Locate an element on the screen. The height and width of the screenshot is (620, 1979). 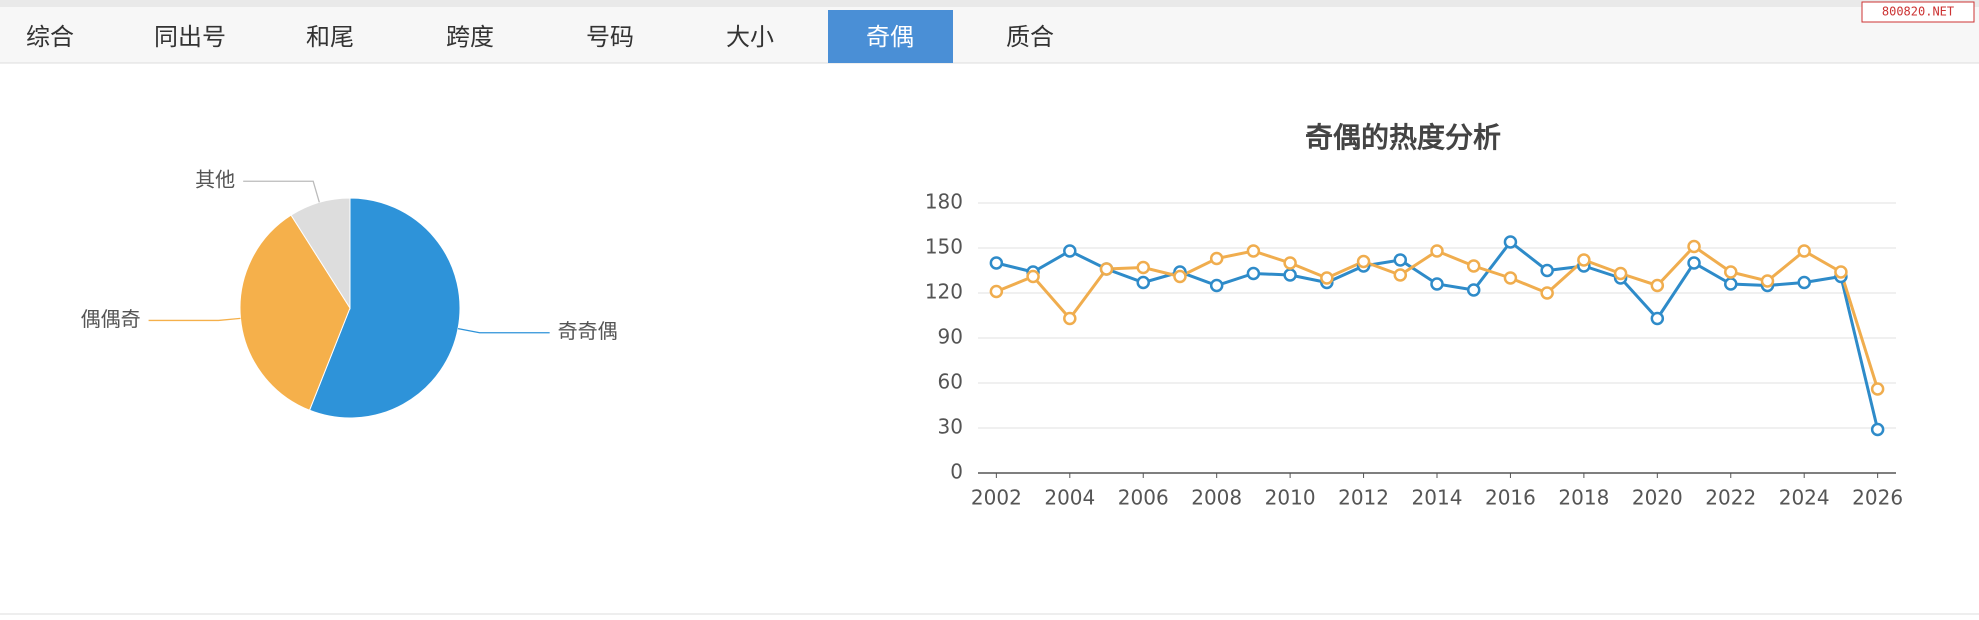
y-tick-label: 30 is located at coordinates (950, 427).